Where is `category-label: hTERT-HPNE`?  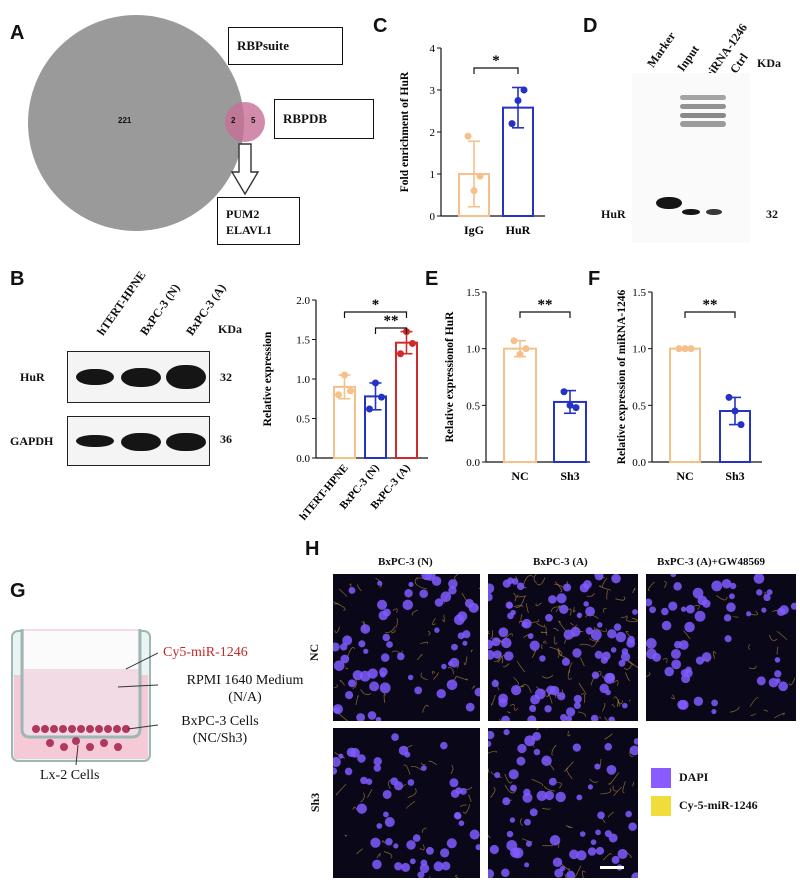 category-label: hTERT-HPNE is located at coordinates (323, 492).